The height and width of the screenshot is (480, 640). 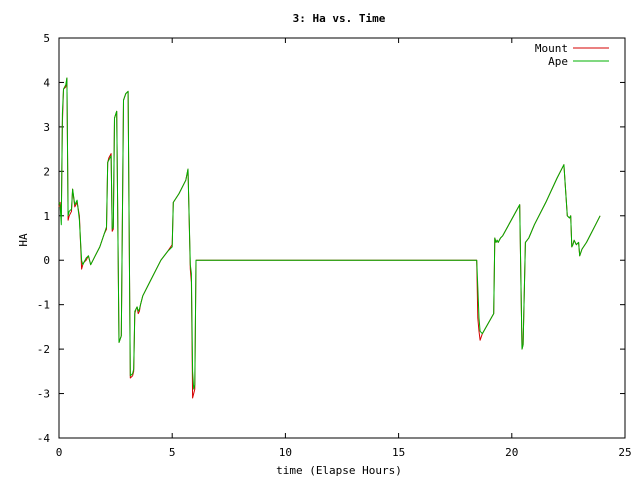 What do you see at coordinates (46, 127) in the screenshot?
I see `y-tick-label: 3` at bounding box center [46, 127].